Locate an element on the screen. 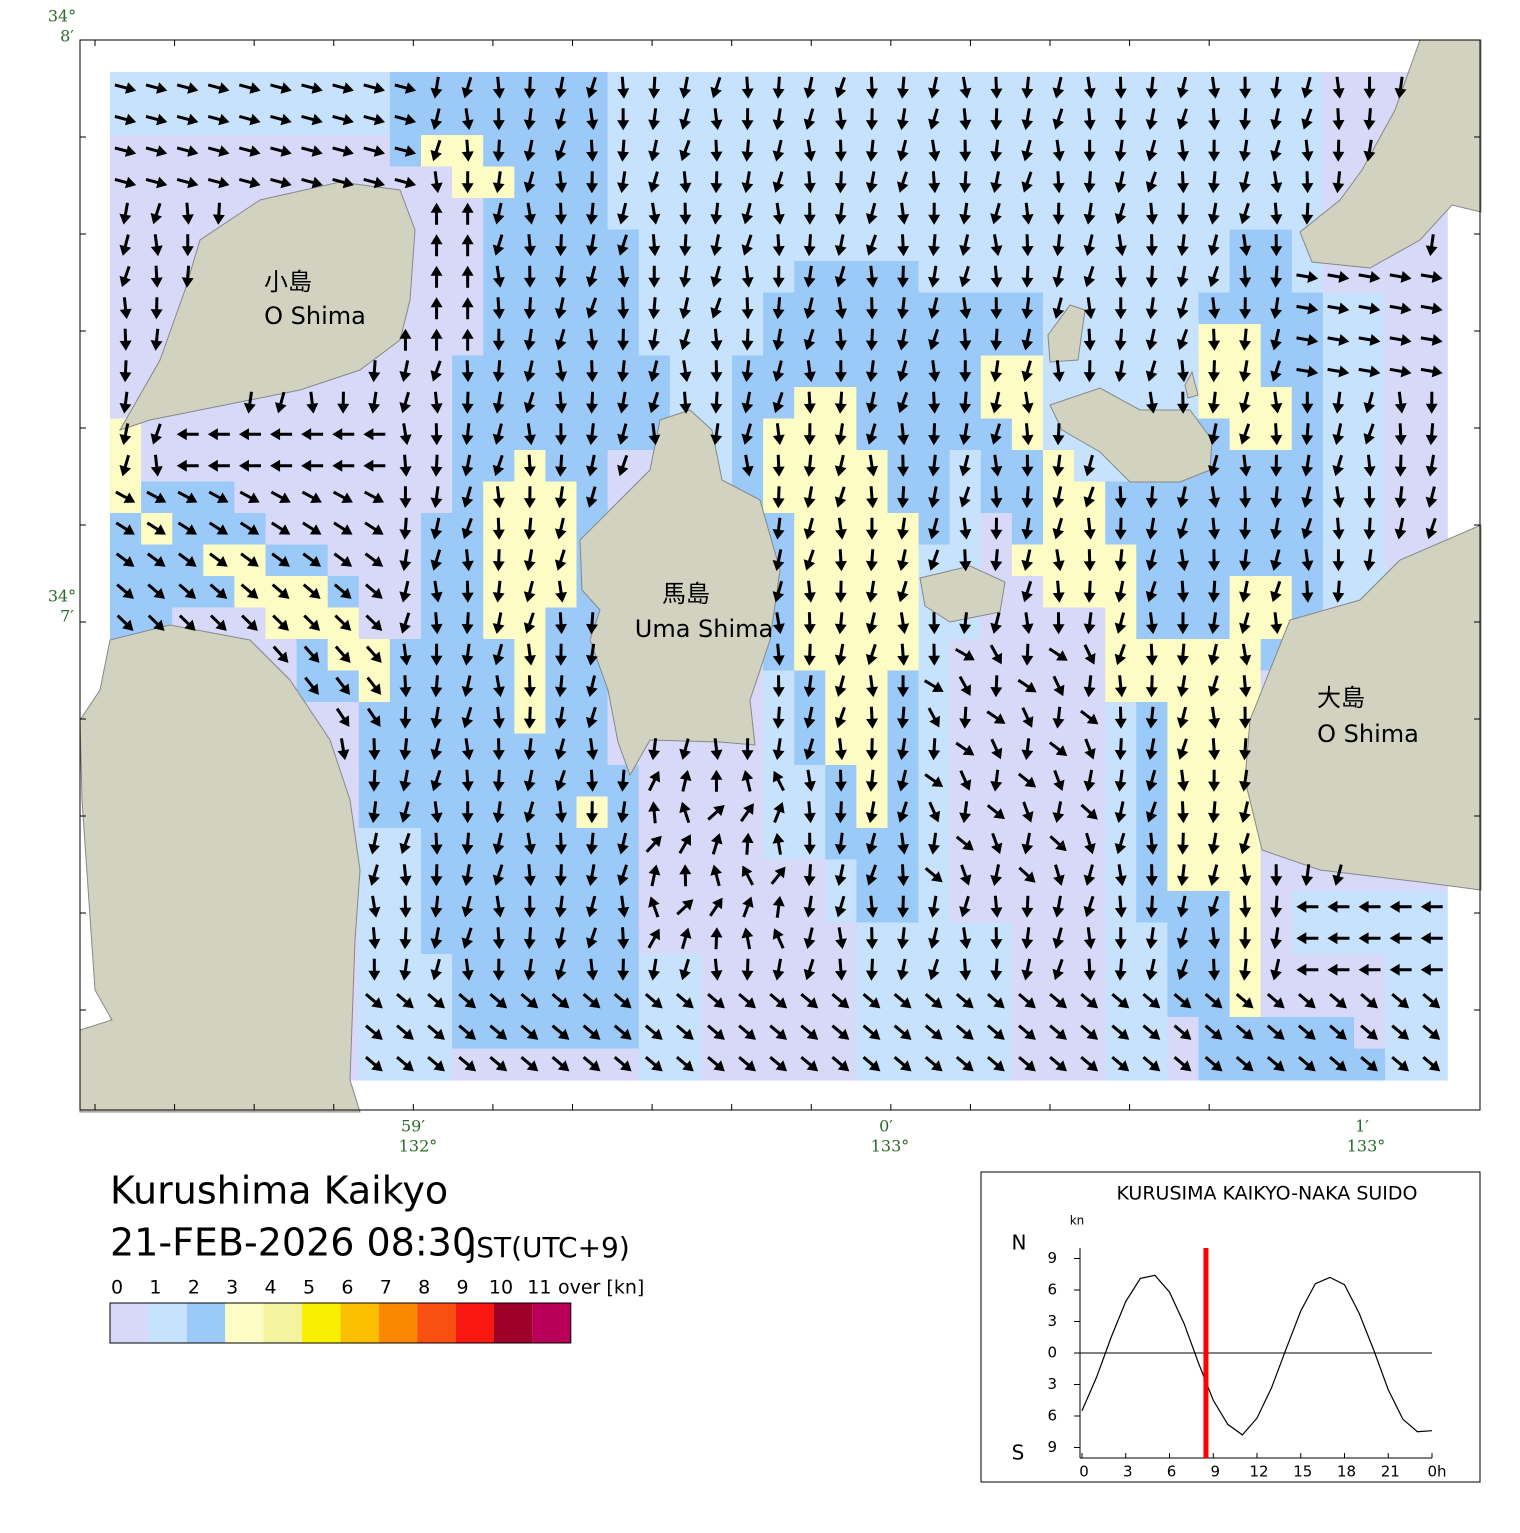  y-tick-label: 6 is located at coordinates (1052, 1290).